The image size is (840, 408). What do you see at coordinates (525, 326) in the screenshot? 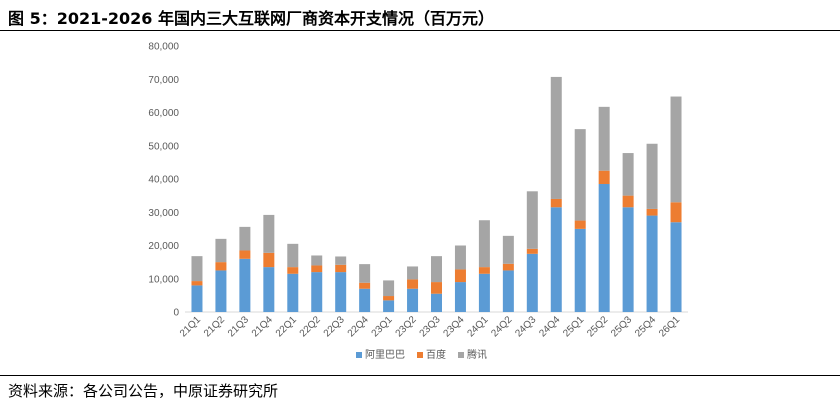
I see `x-tick-label: 24Q3` at bounding box center [525, 326].